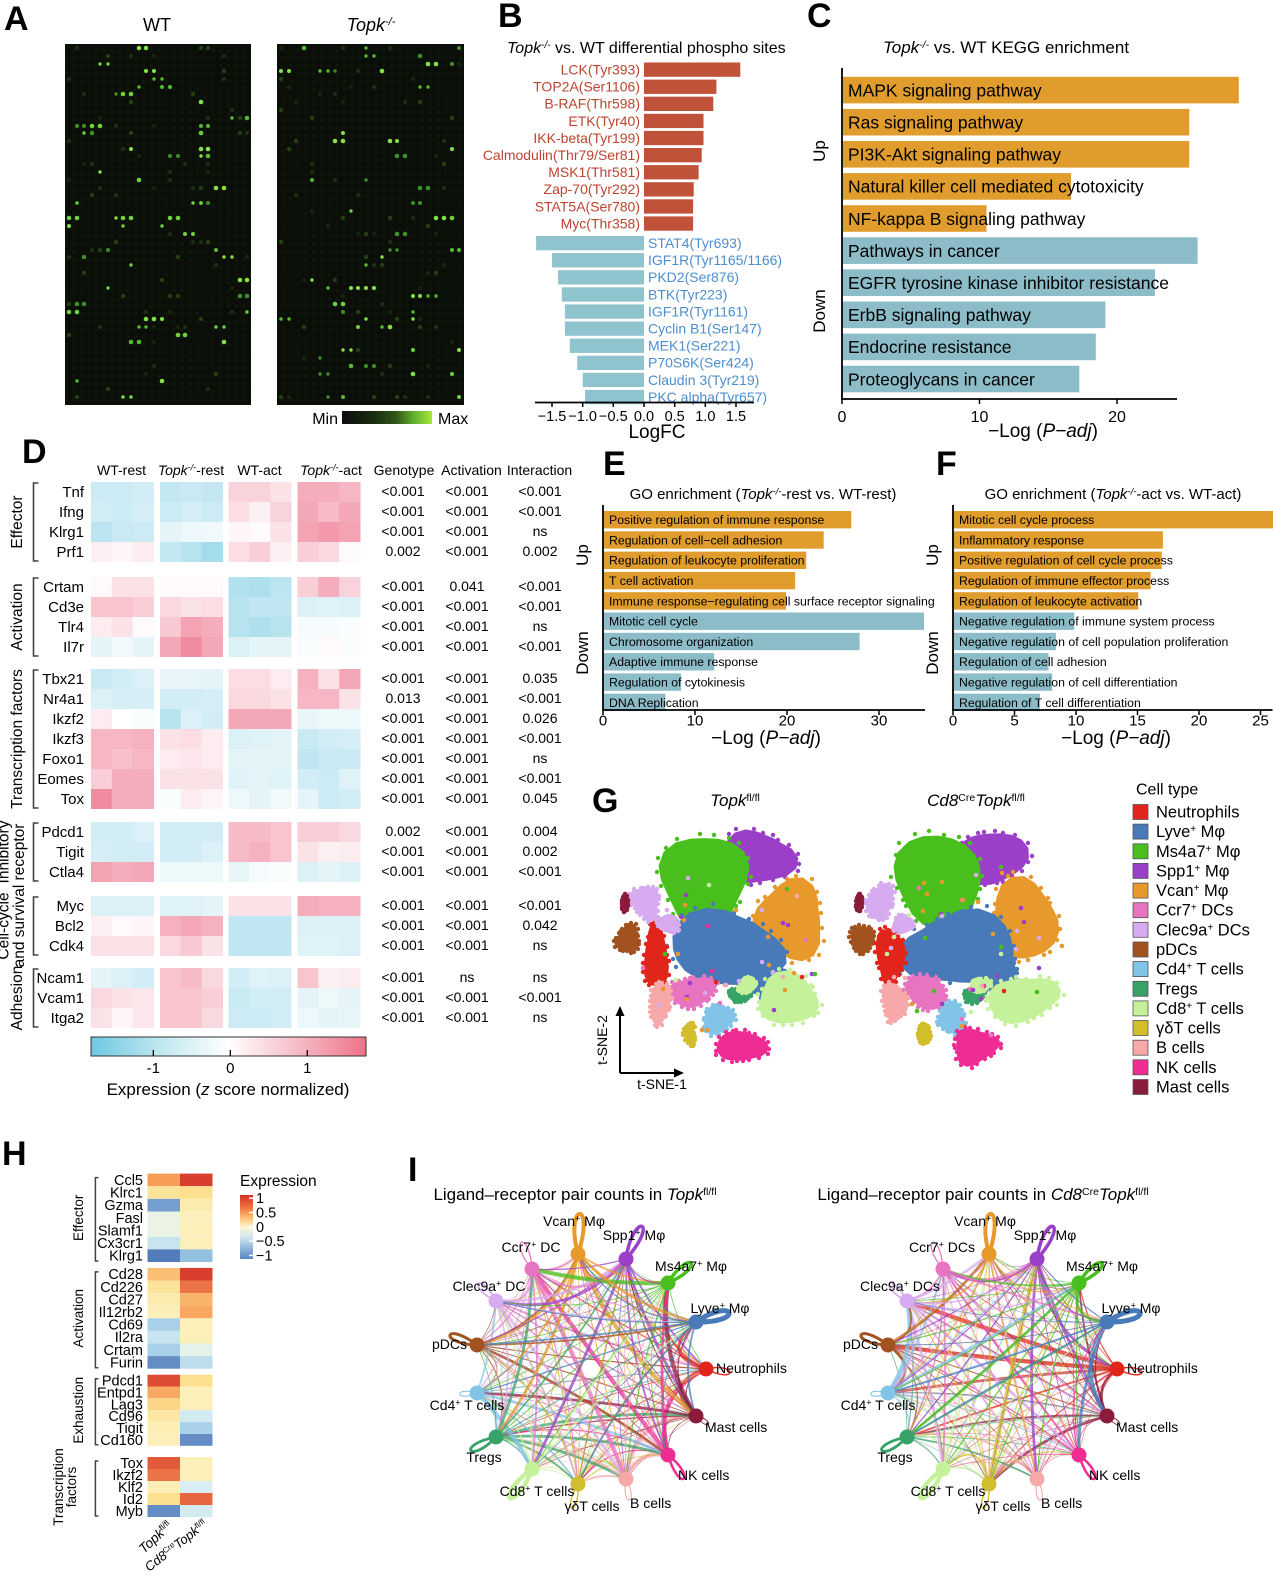  I want to click on svg-text: Ctla4, so click(66, 872).